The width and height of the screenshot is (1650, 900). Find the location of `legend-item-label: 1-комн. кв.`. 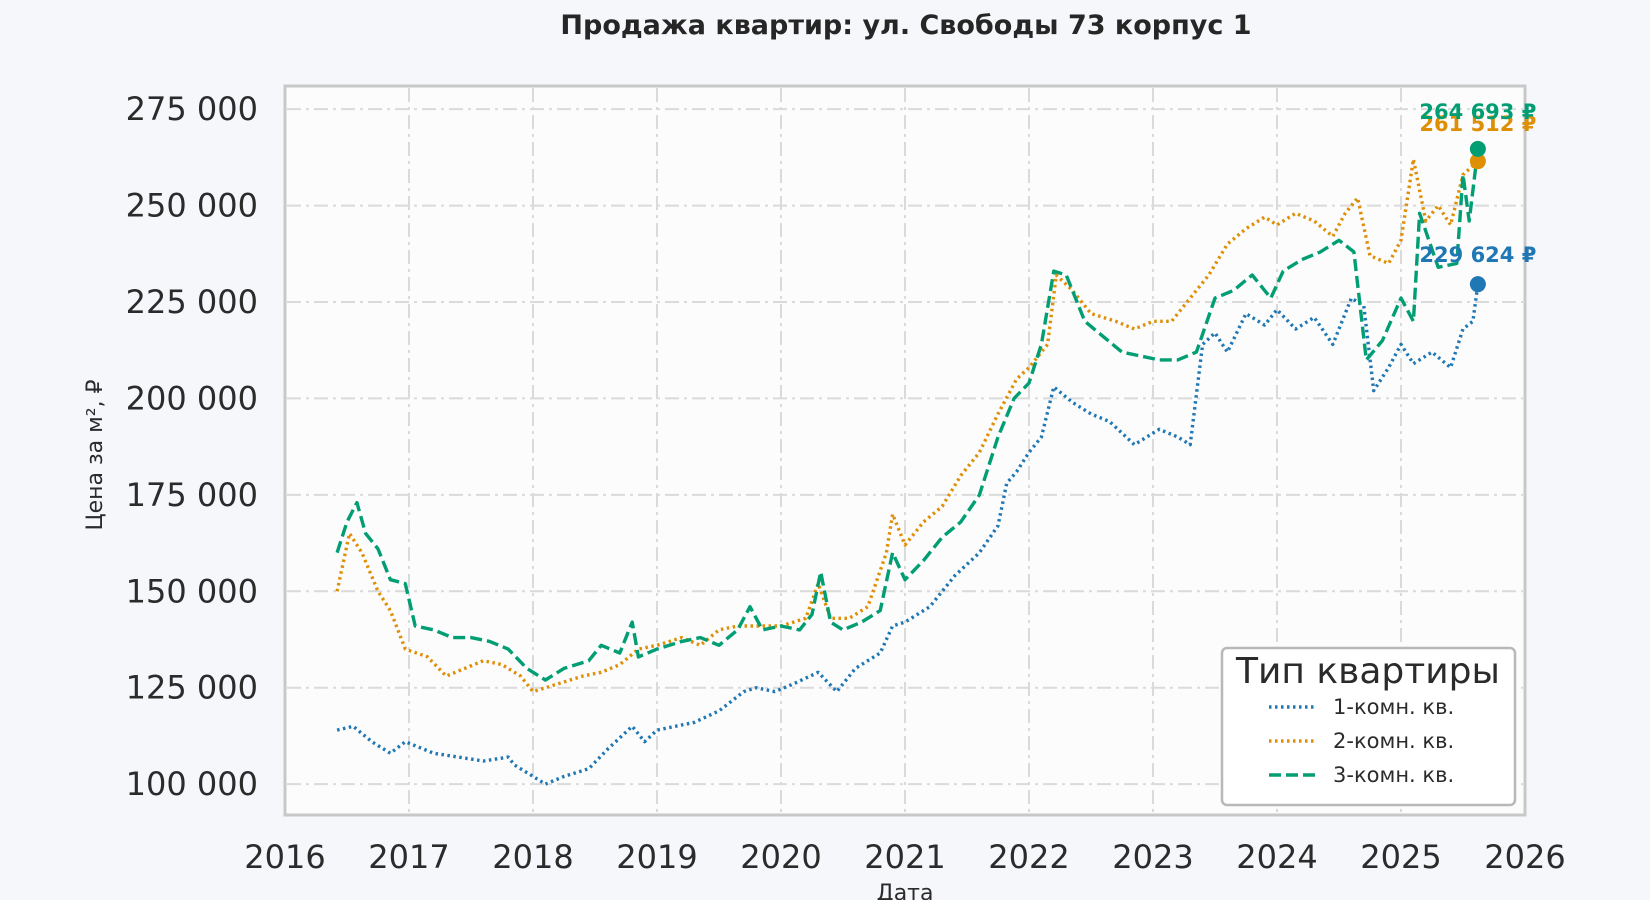

legend-item-label: 1-комн. кв. is located at coordinates (1393, 707).